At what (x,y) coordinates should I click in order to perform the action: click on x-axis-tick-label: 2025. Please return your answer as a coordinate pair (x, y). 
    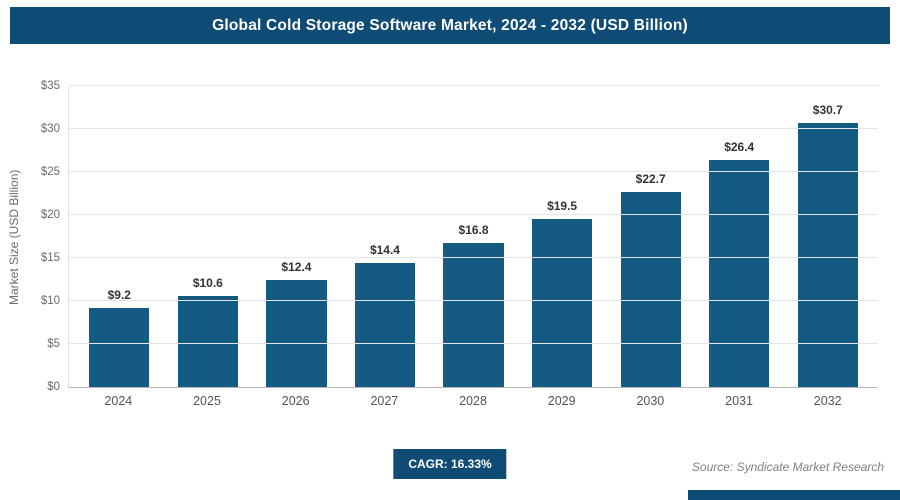
    Looking at the image, I should click on (207, 401).